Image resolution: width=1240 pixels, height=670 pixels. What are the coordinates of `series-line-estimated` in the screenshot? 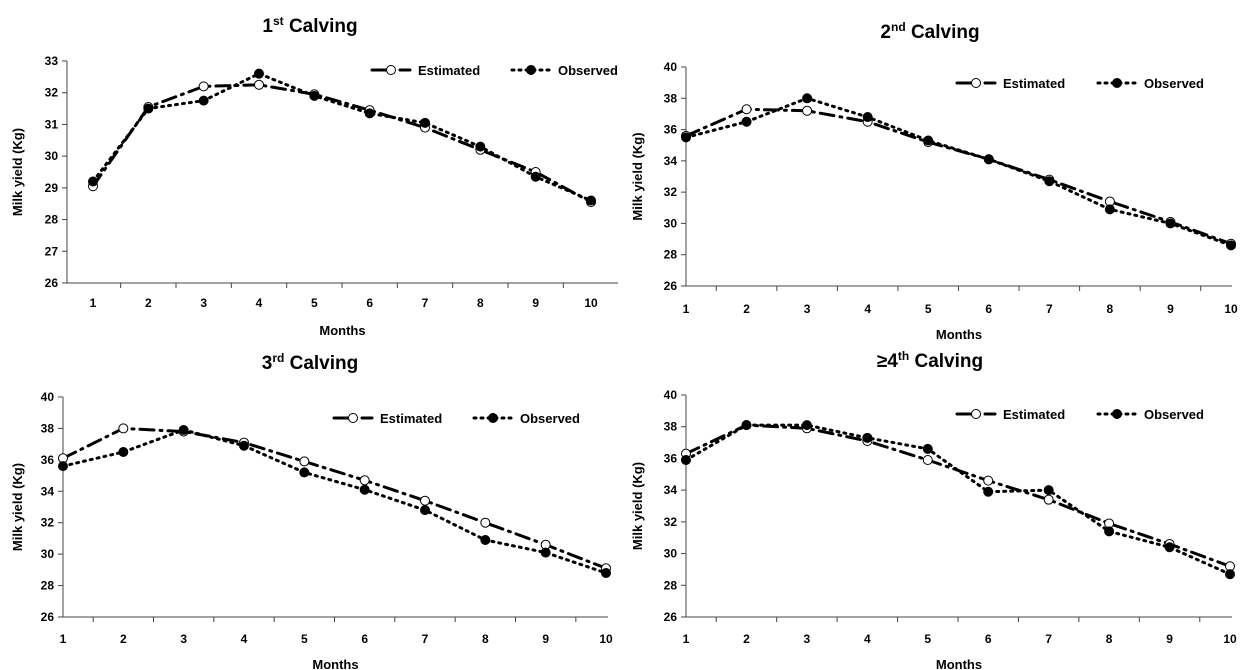 It's located at (334, 498).